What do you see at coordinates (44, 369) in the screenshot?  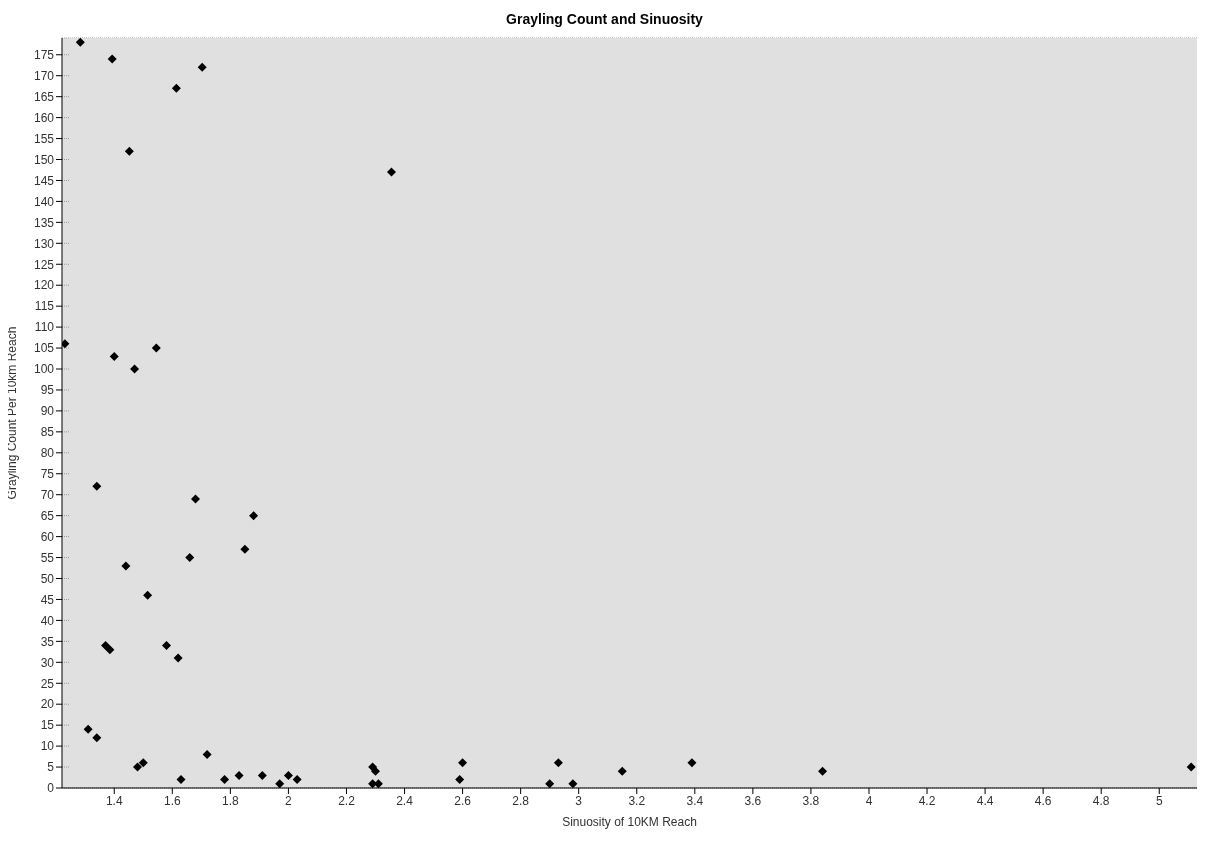 I see `y-tick-label: 100` at bounding box center [44, 369].